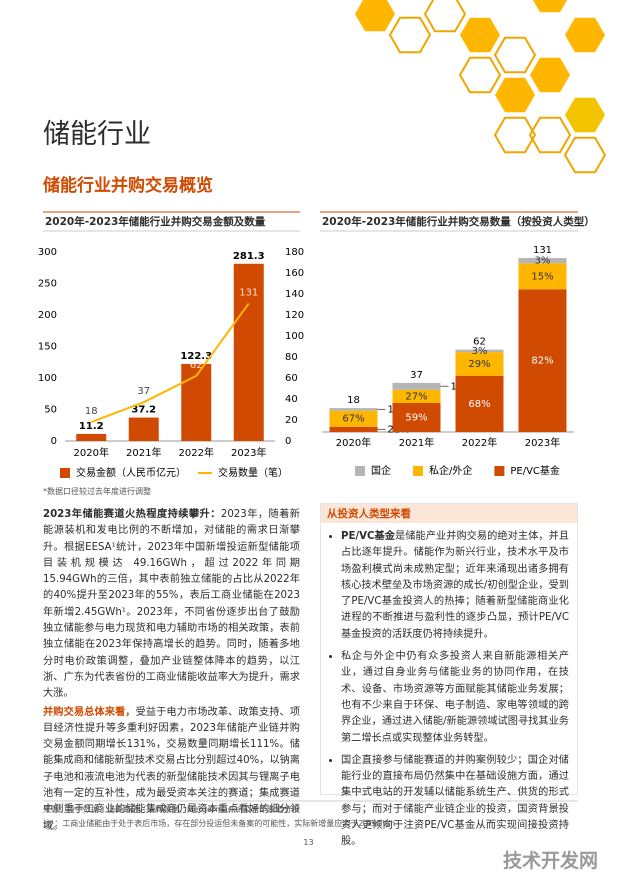  I want to click on page-title: 储能行业, so click(97, 134).